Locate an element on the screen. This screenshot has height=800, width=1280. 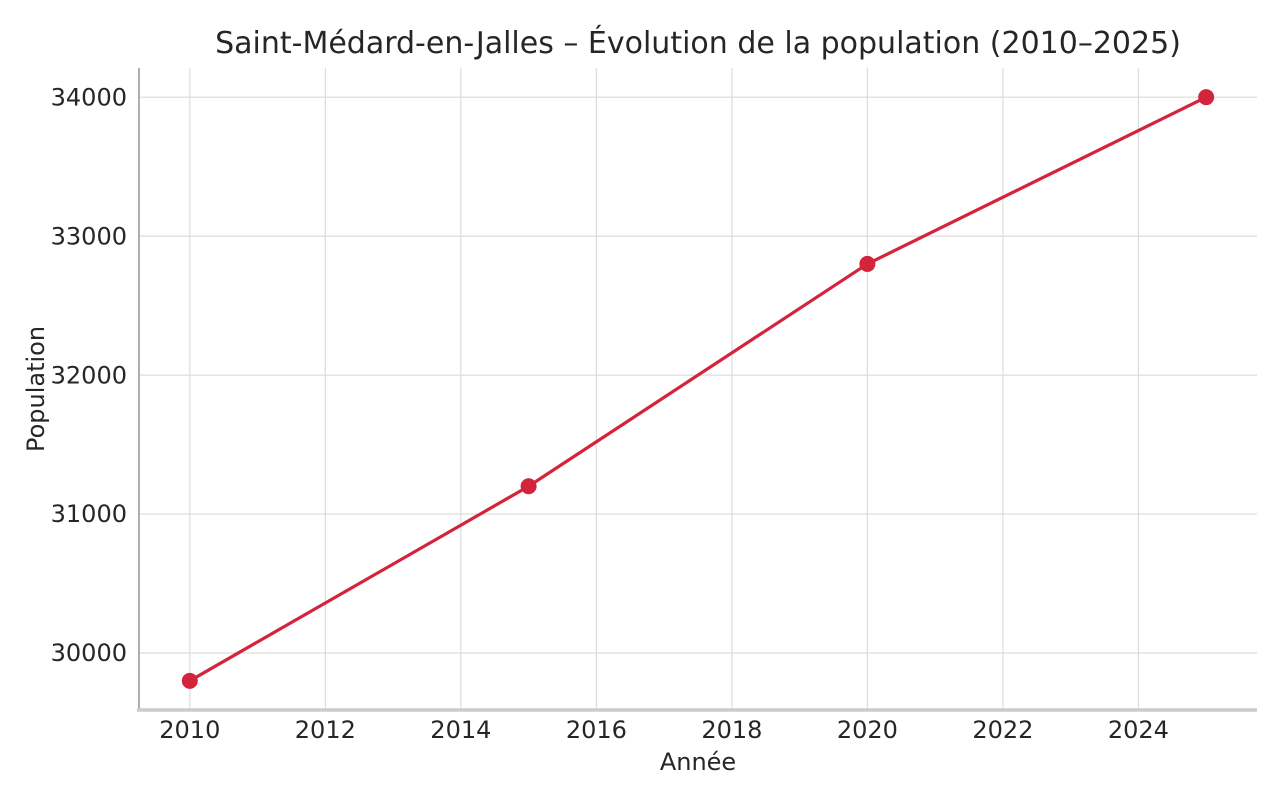
x-tick-label: 2024 is located at coordinates (1138, 730).